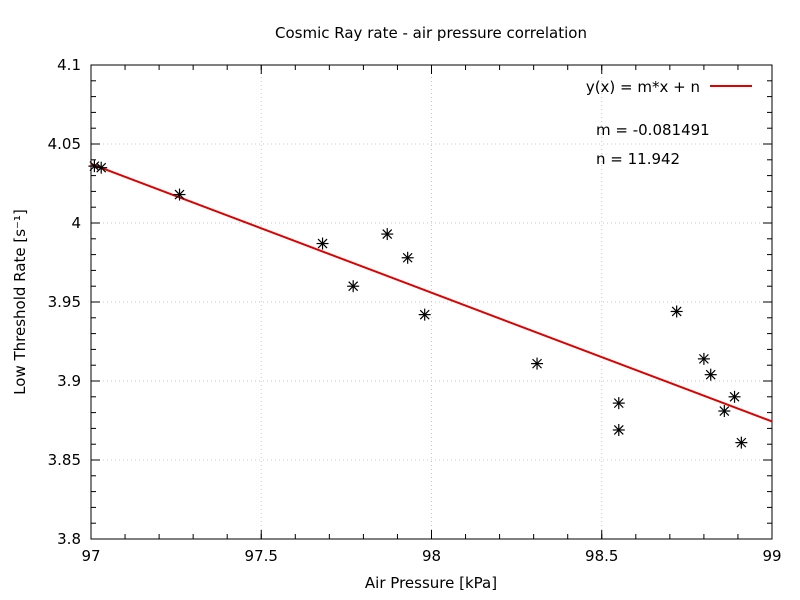 This screenshot has height=600, width=800. I want to click on y-tick-label: 3.95, so click(64, 302).